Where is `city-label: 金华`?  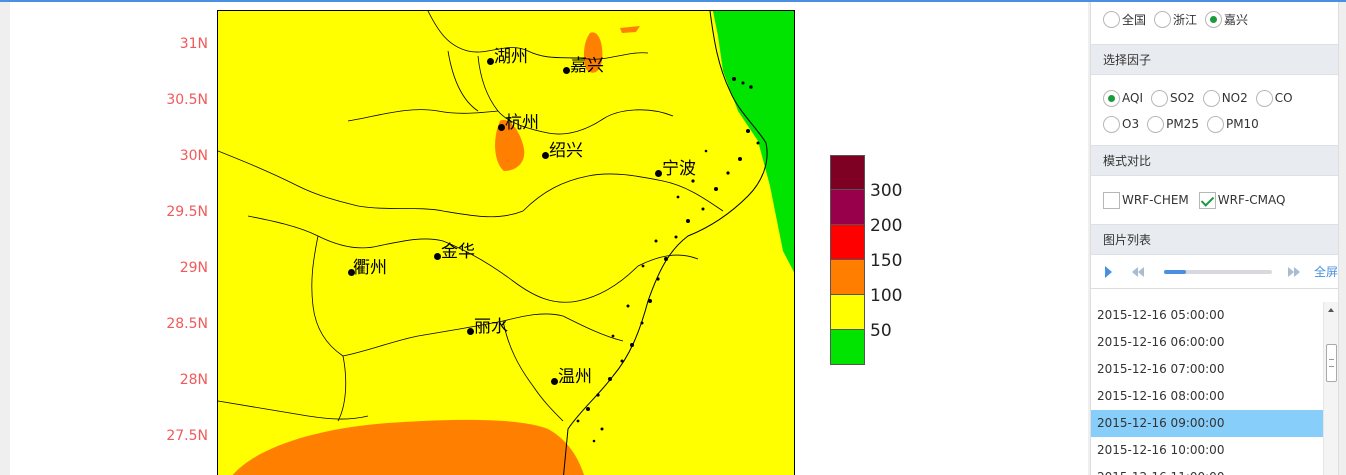
city-label: 金华 is located at coordinates (458, 252).